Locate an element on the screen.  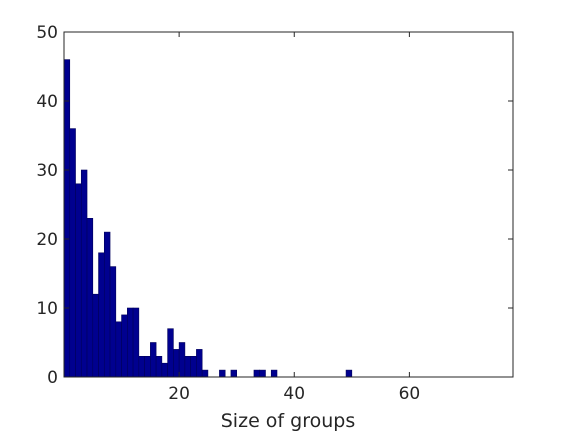
y-tick-label-4: 40 is located at coordinates (47, 102).